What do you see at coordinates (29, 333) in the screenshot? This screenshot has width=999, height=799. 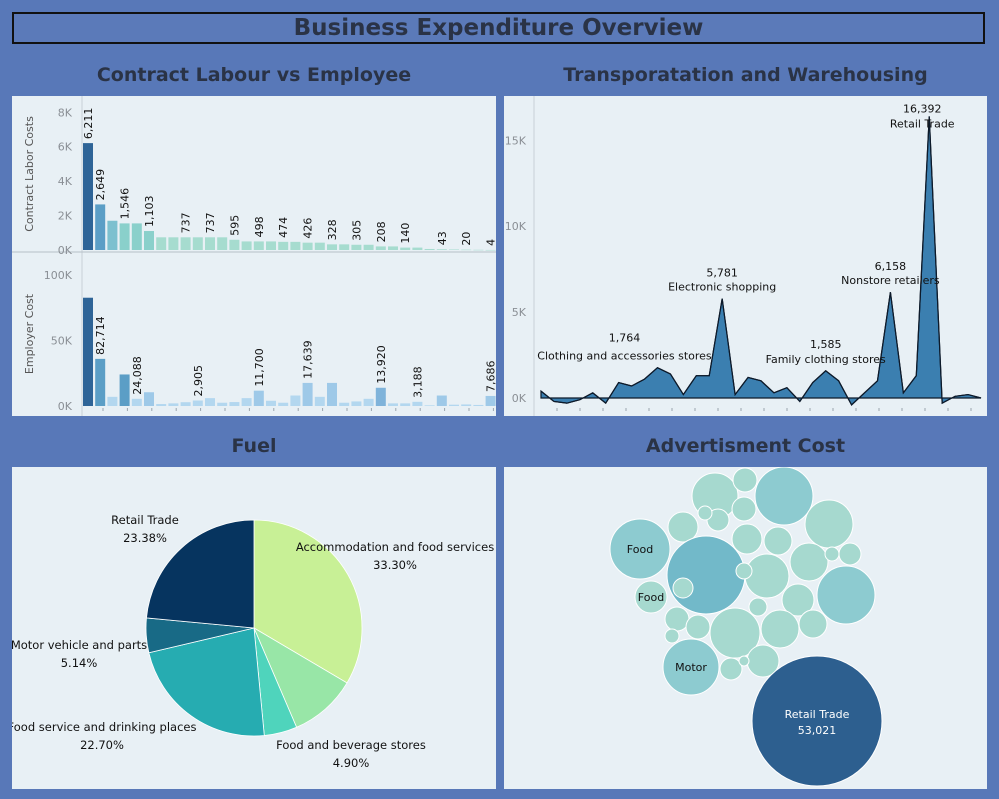 I see `employer-ylabel: Employer Cost` at bounding box center [29, 333].